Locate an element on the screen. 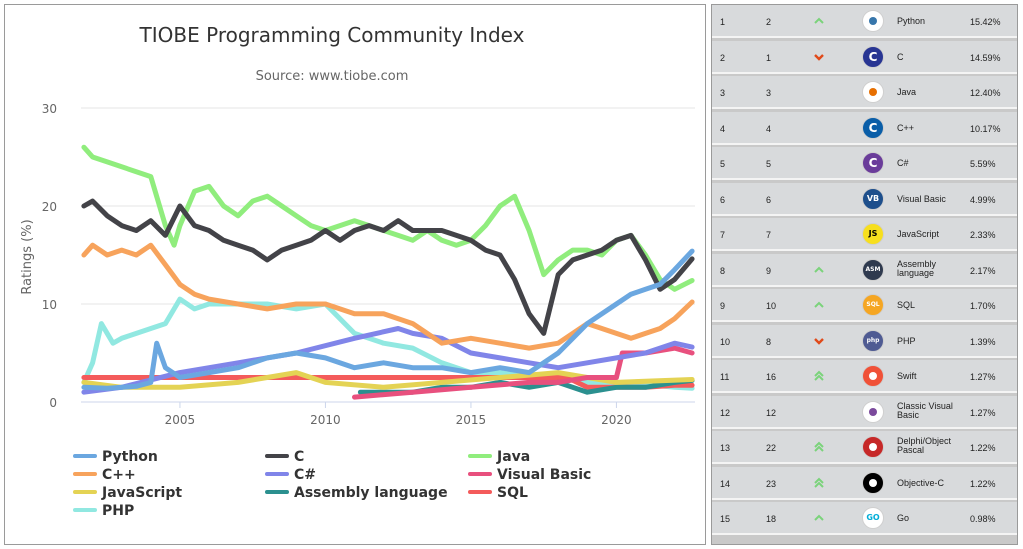  rating-value: 12.40% is located at coordinates (985, 93).